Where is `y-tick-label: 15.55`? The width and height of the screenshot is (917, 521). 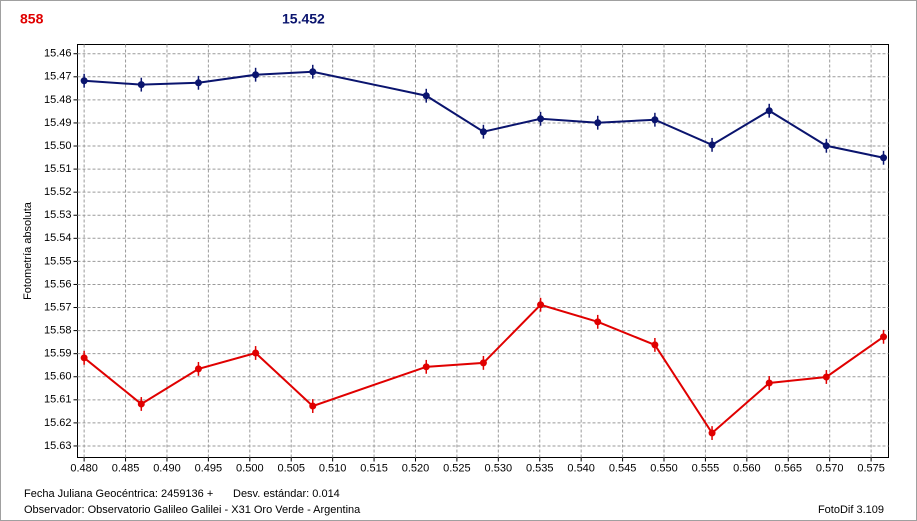
y-tick-label: 15.55 is located at coordinates (58, 261).